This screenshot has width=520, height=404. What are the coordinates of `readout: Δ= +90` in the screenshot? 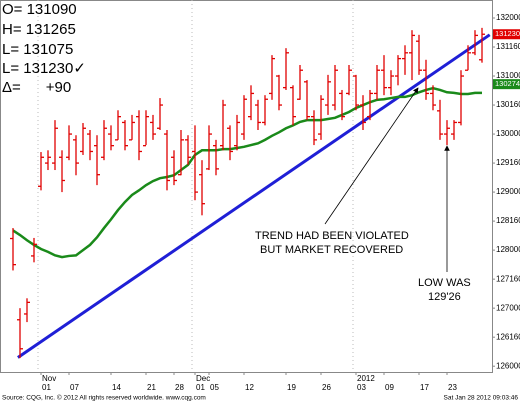 It's located at (36, 87).